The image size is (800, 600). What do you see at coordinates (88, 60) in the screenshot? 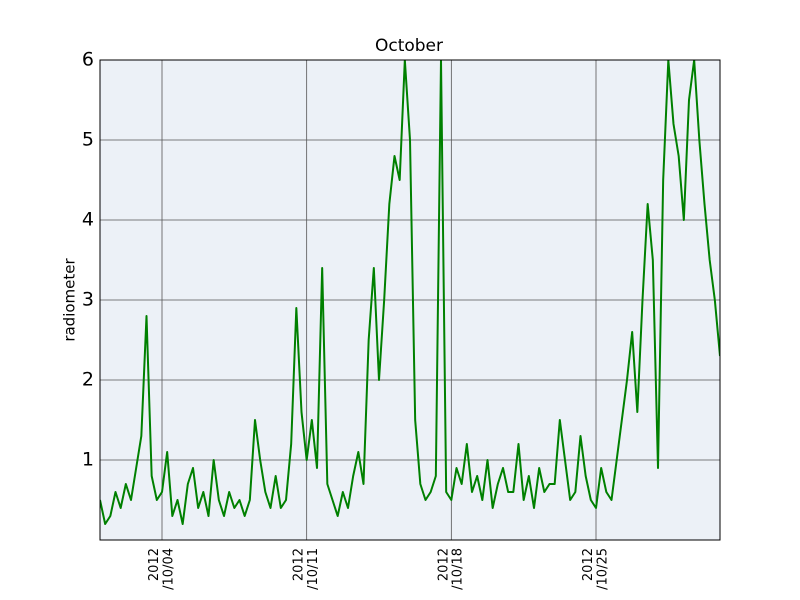
I see `y-tick-label: 6` at bounding box center [88, 60].